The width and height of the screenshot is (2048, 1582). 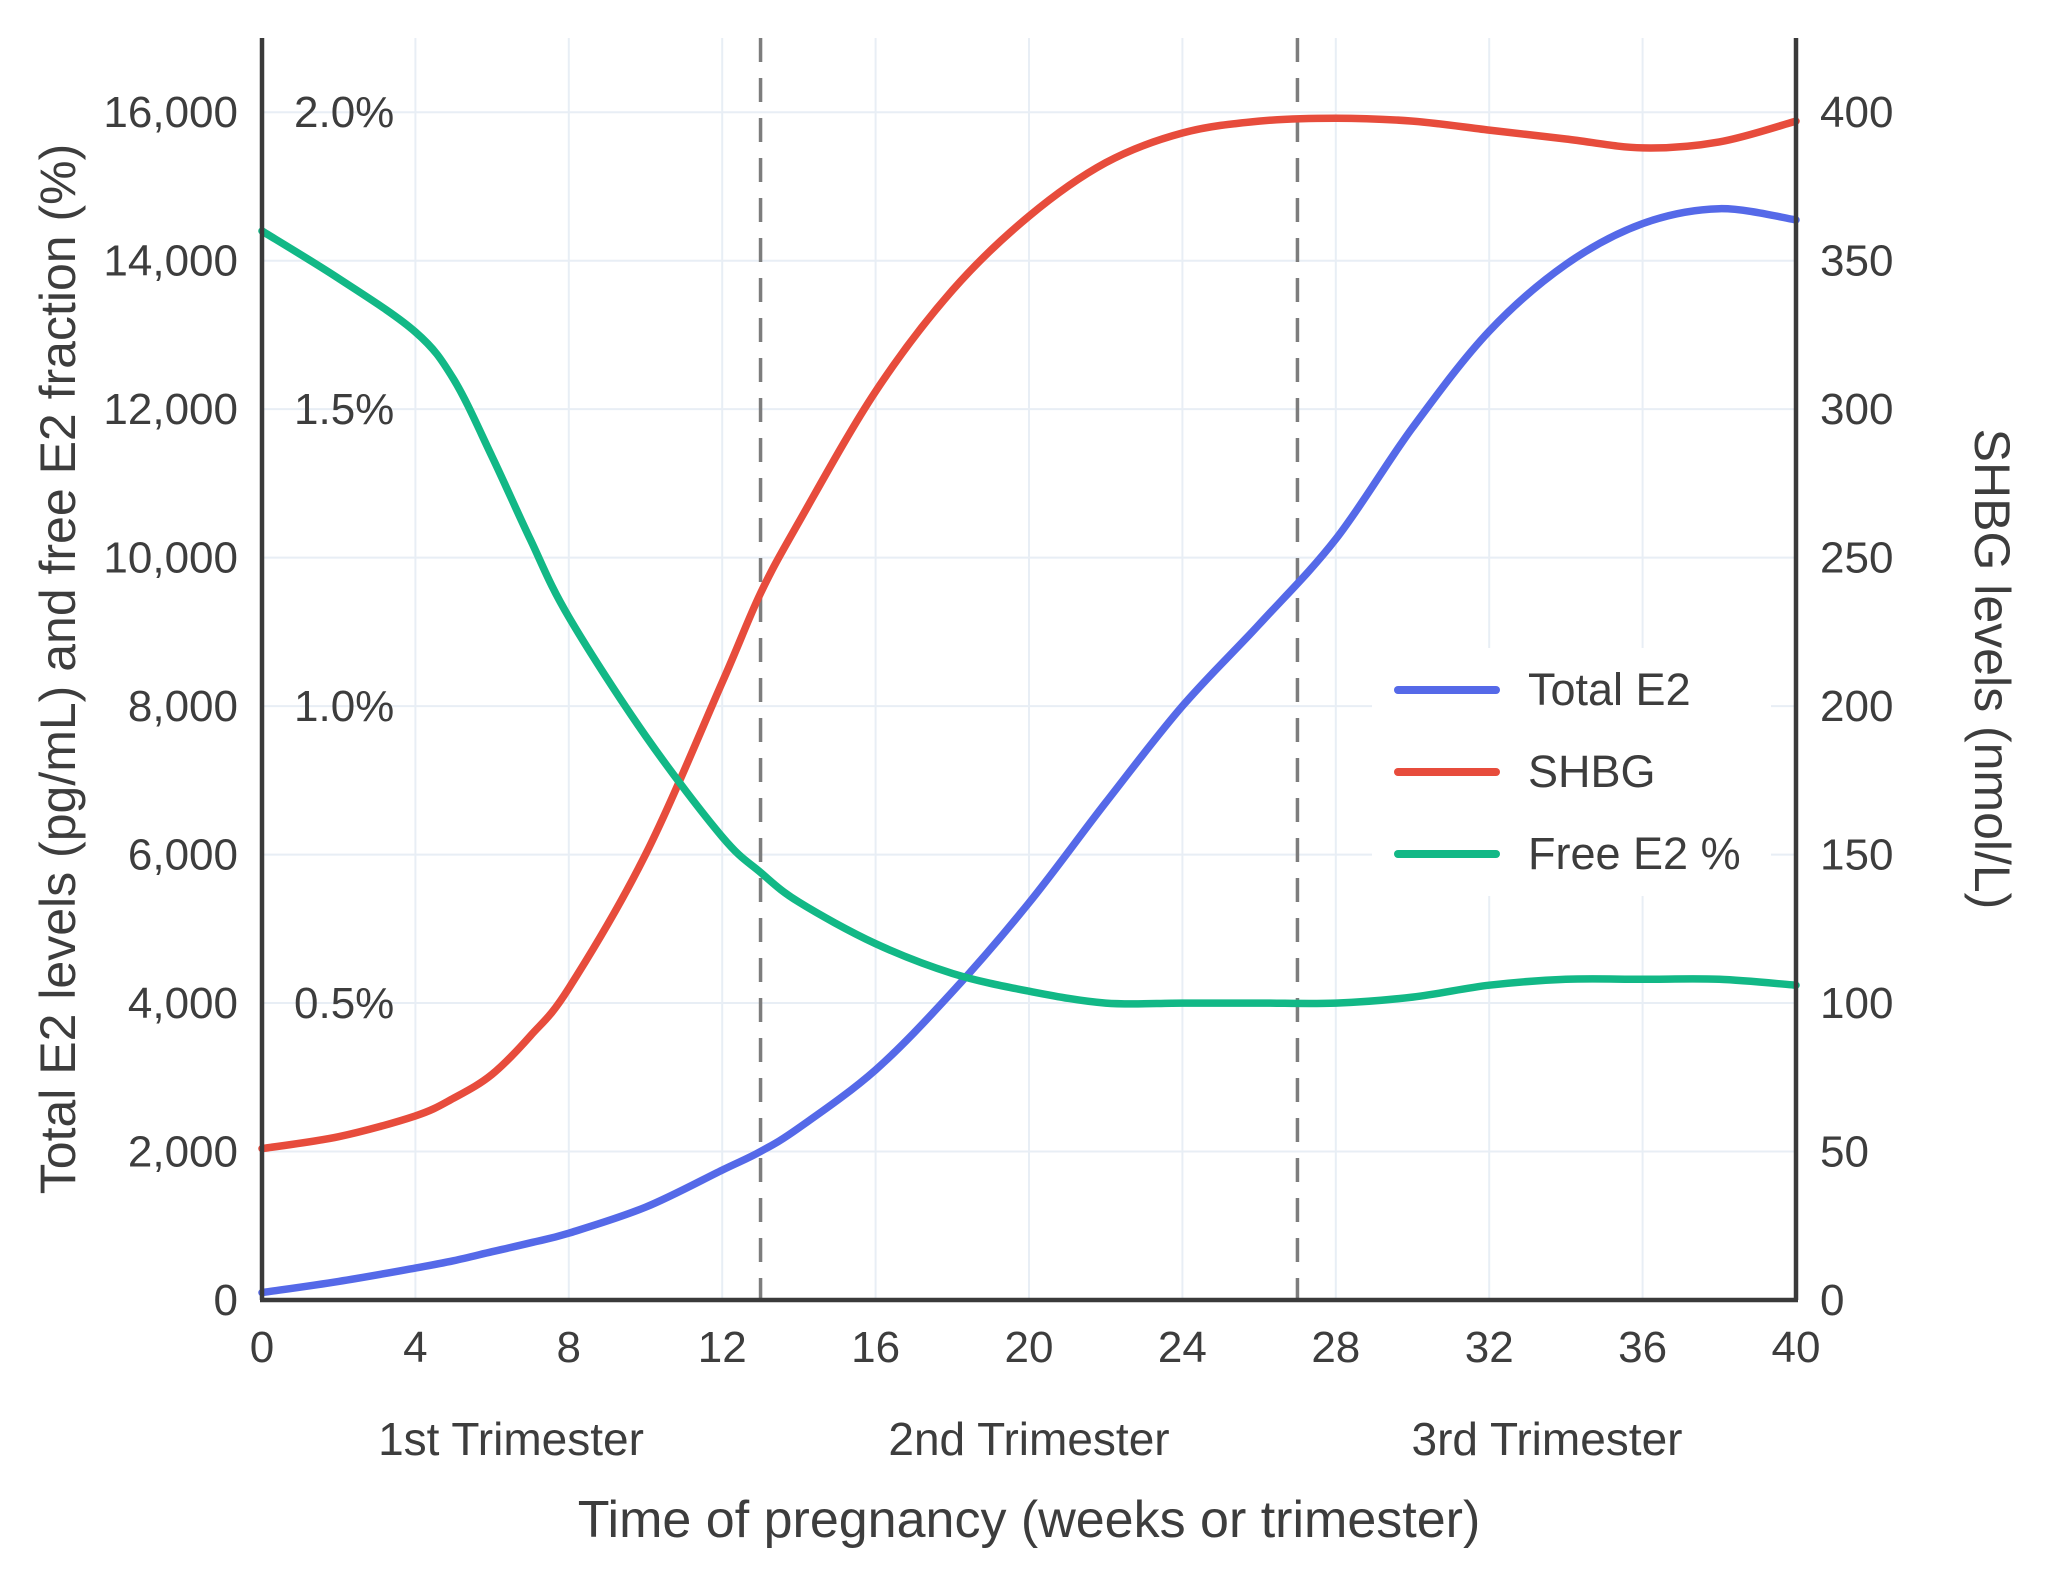 I want to click on x-tick-label: 20, so click(x=1029, y=1347).